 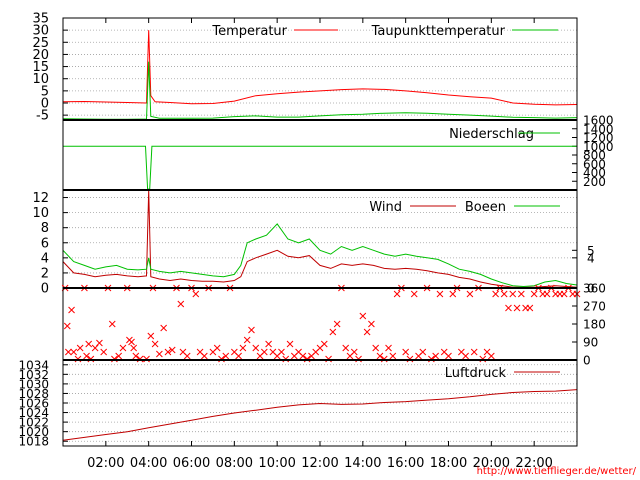 I want to click on wind-ytick-right-label: 4, so click(x=591, y=258).